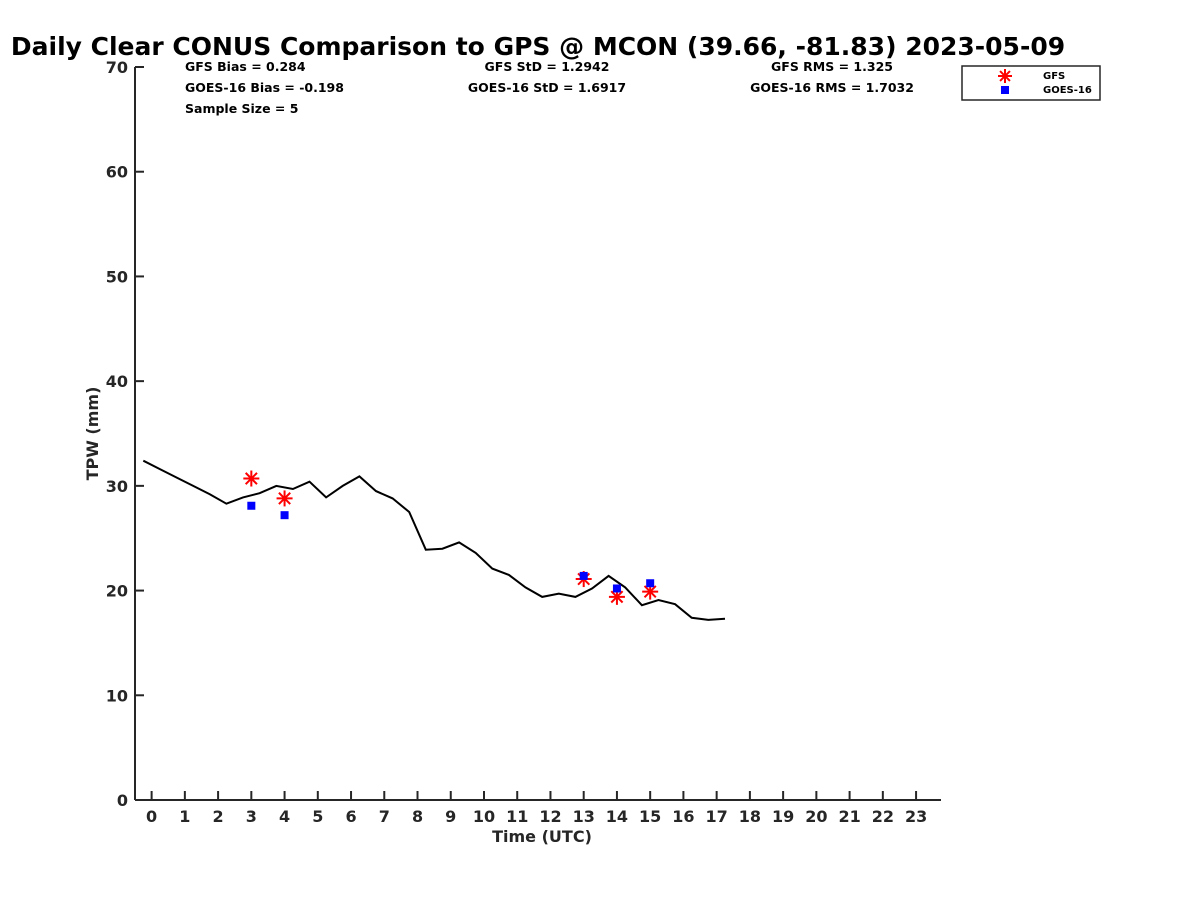 This screenshot has height=900, width=1200. Describe the element at coordinates (450, 816) in the screenshot. I see `x-tick-label: 9` at that location.